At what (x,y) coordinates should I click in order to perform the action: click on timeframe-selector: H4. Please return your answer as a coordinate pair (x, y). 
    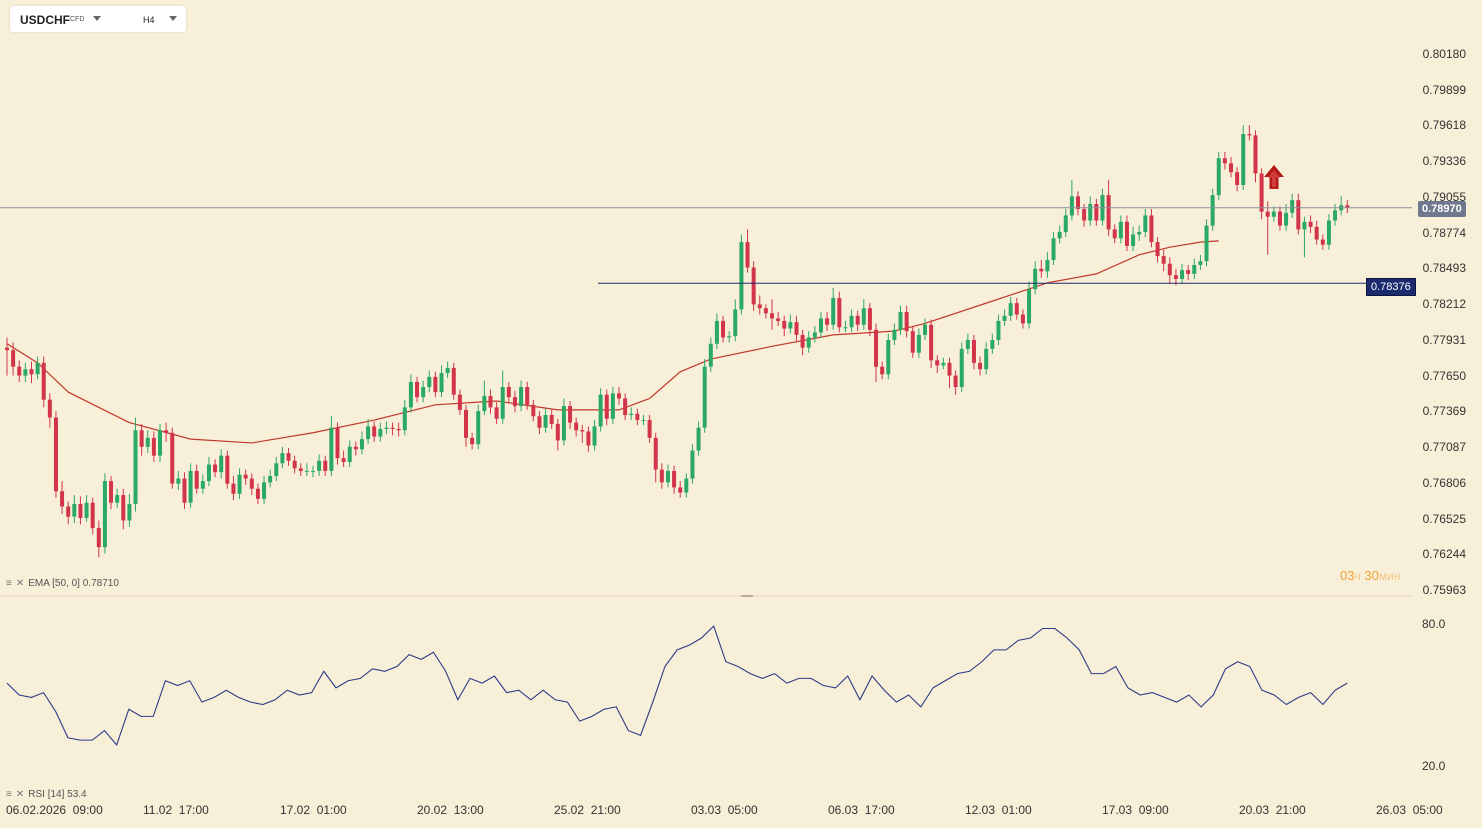
    Looking at the image, I should click on (149, 20).